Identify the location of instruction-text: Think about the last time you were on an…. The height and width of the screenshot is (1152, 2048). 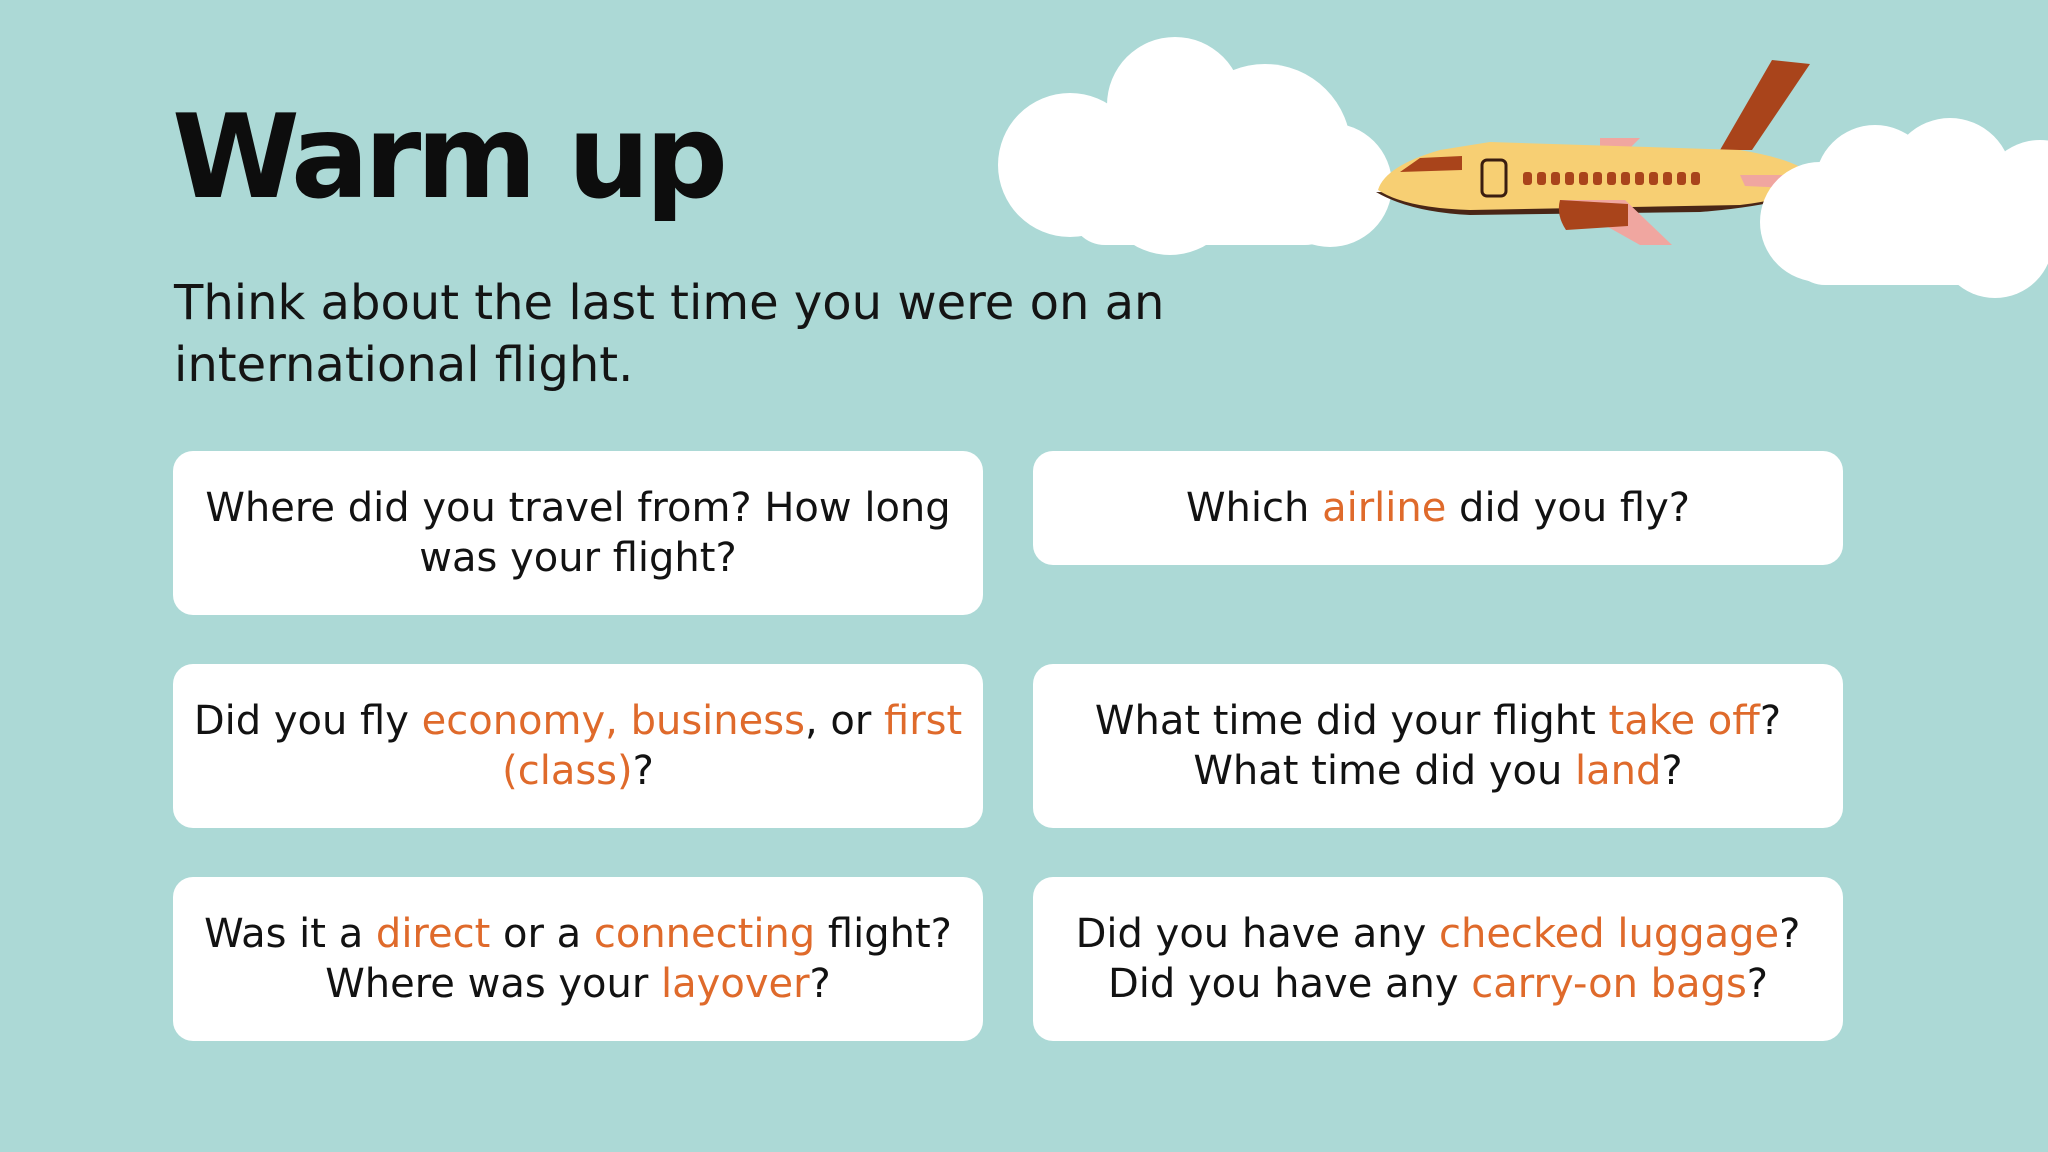
(669, 334).